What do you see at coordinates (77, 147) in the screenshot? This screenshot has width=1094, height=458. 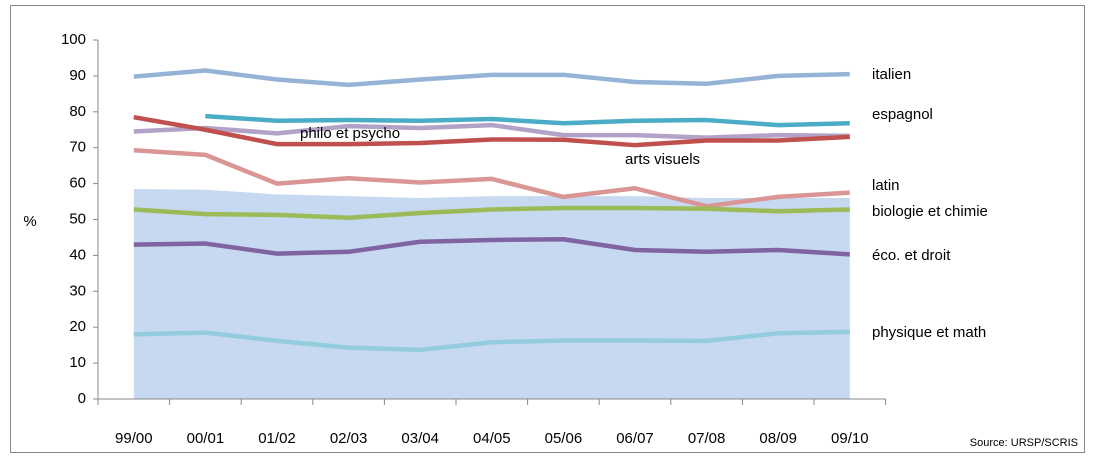 I see `y-tick-label: 70` at bounding box center [77, 147].